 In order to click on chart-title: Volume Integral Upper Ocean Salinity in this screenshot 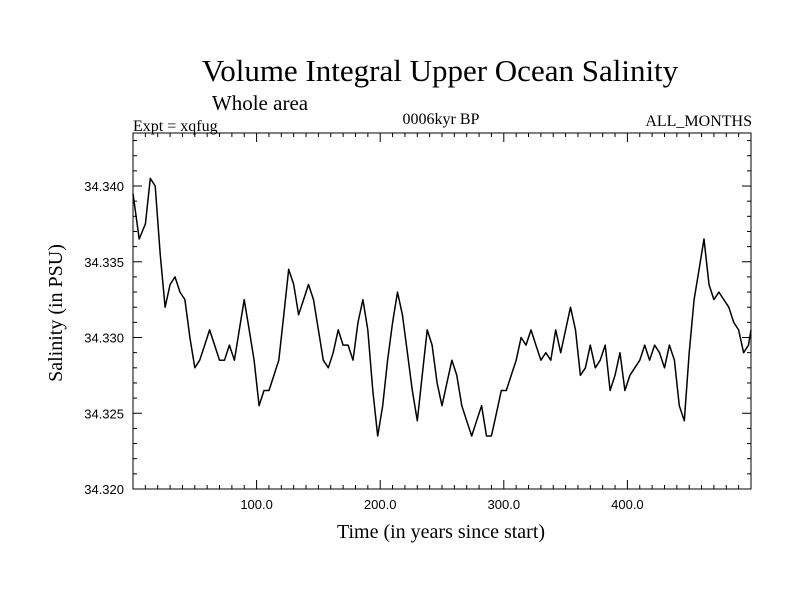, I will do `click(440, 70)`.